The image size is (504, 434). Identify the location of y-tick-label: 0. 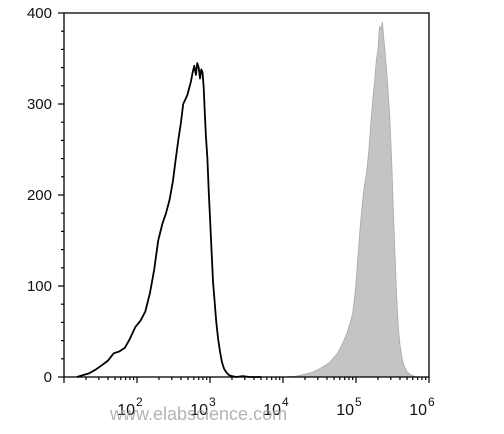
(48, 377).